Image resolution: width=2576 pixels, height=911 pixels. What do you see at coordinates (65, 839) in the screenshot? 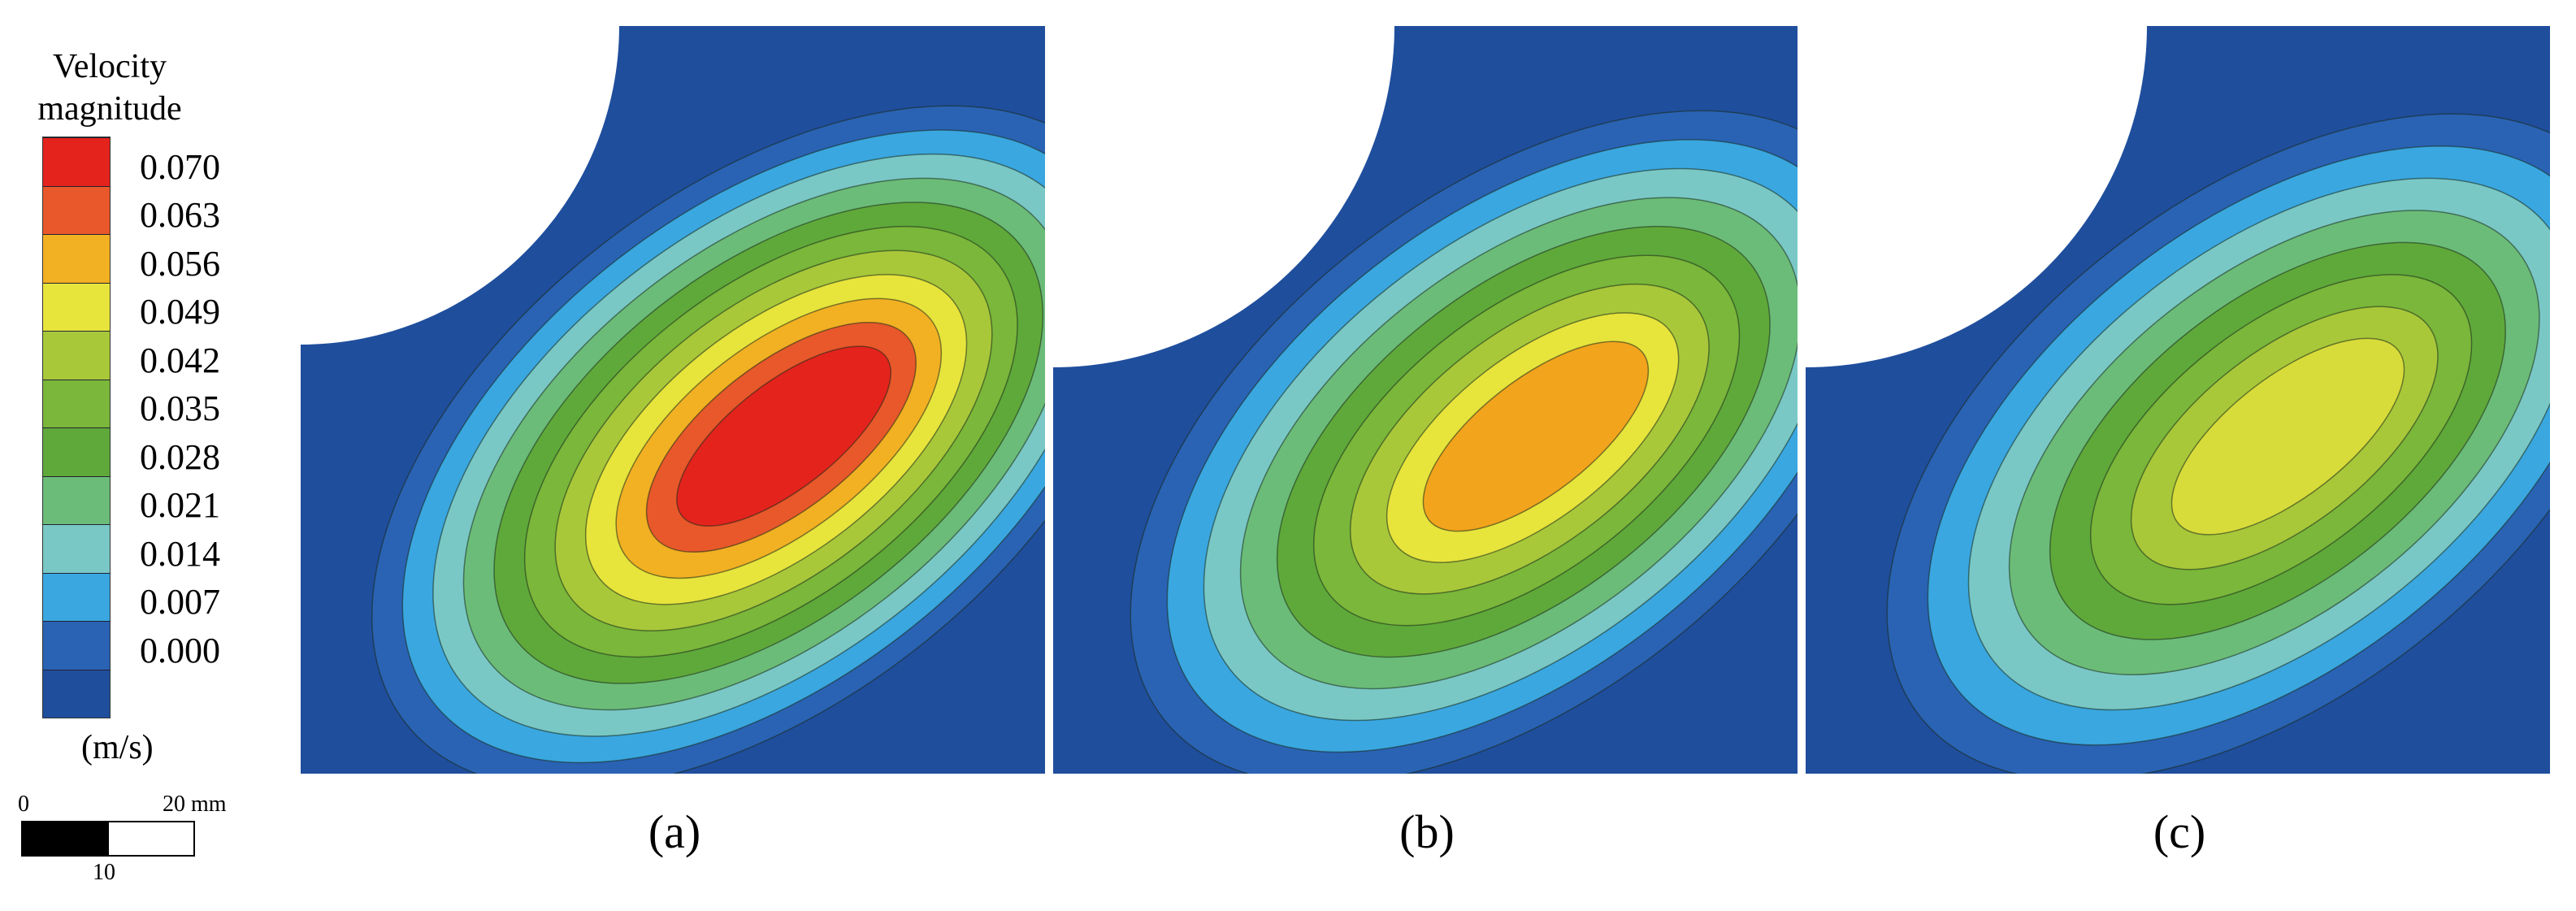
I see `scale-black-segment` at bounding box center [65, 839].